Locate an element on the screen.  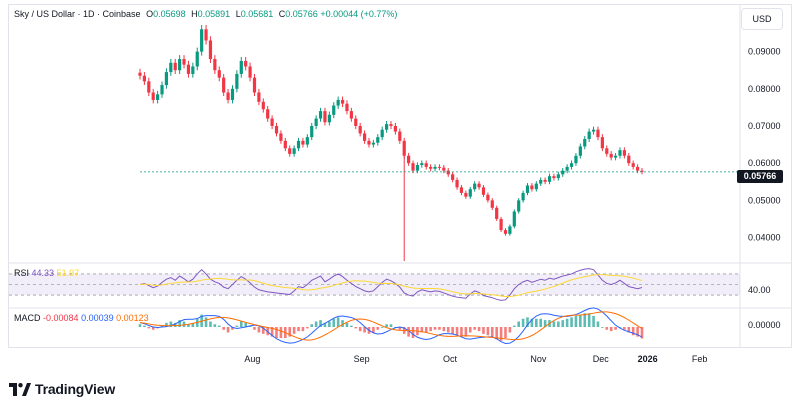
macd-signal-line is located at coordinates (391, 326).